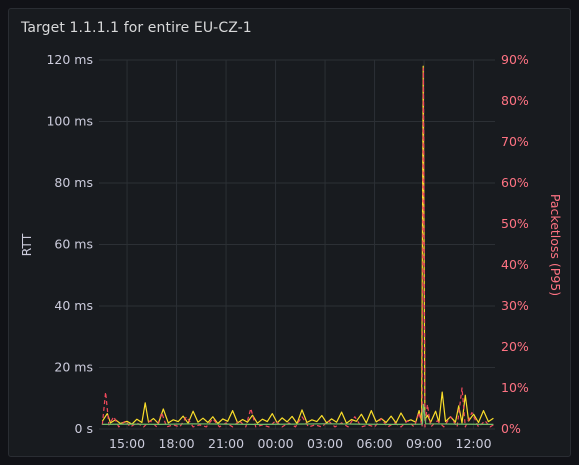 The width and height of the screenshot is (579, 465). I want to click on left-tick-label: 40 ms, so click(73, 305).